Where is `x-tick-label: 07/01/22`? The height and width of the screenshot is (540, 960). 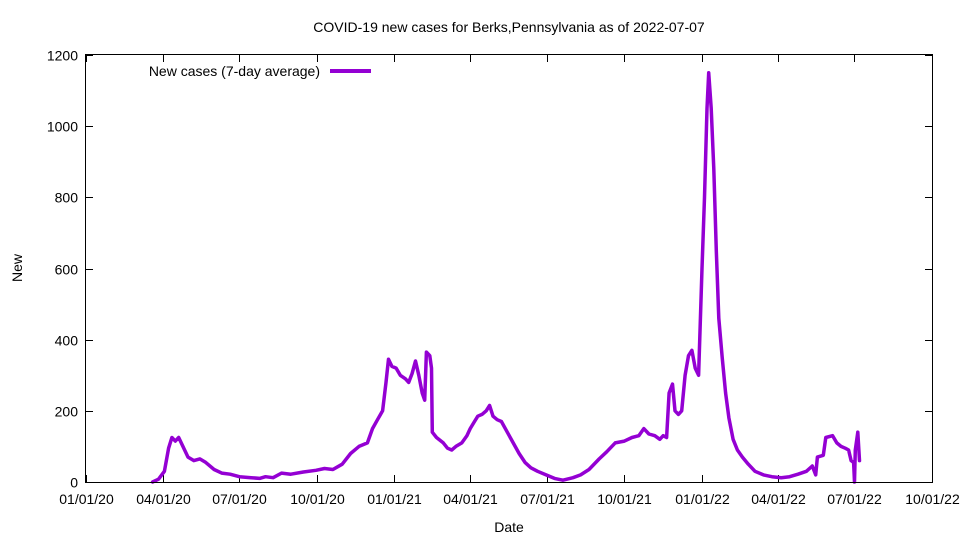 x-tick-label: 07/01/22 is located at coordinates (854, 499).